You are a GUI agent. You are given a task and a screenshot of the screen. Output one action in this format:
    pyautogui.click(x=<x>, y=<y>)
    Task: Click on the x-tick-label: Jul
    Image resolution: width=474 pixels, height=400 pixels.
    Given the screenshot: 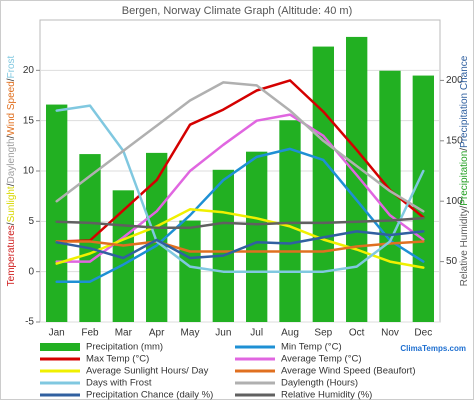 What is the action you would take?
    pyautogui.click(x=256, y=333)
    